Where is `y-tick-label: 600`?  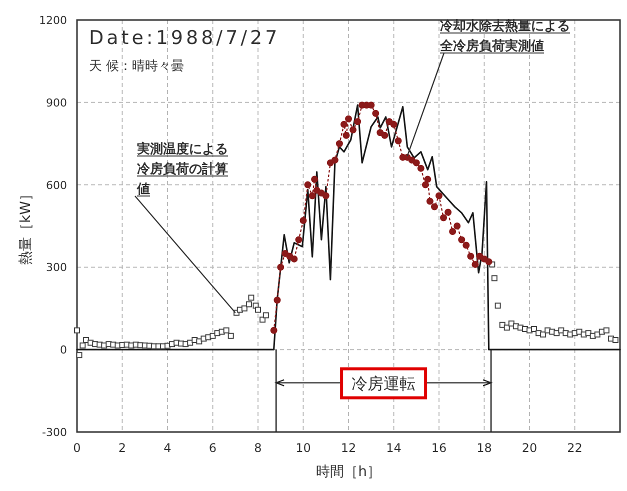
y-tick-label: 600 is located at coordinates (56, 185).